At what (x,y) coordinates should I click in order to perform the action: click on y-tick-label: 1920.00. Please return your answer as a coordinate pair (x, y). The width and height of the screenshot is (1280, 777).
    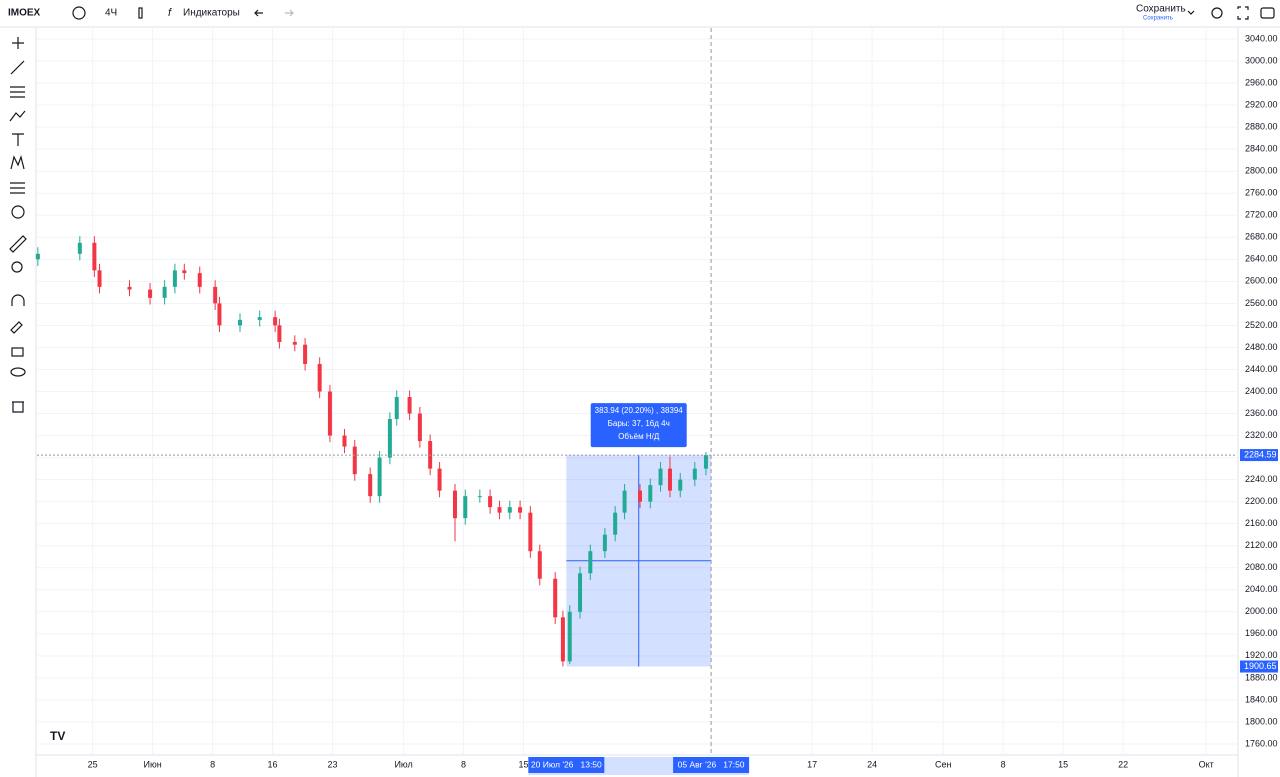
    Looking at the image, I should click on (1261, 655).